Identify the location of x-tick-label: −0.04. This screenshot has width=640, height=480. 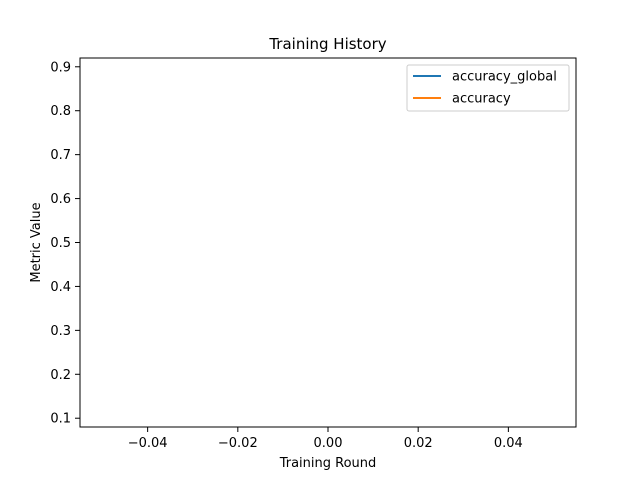
(148, 443).